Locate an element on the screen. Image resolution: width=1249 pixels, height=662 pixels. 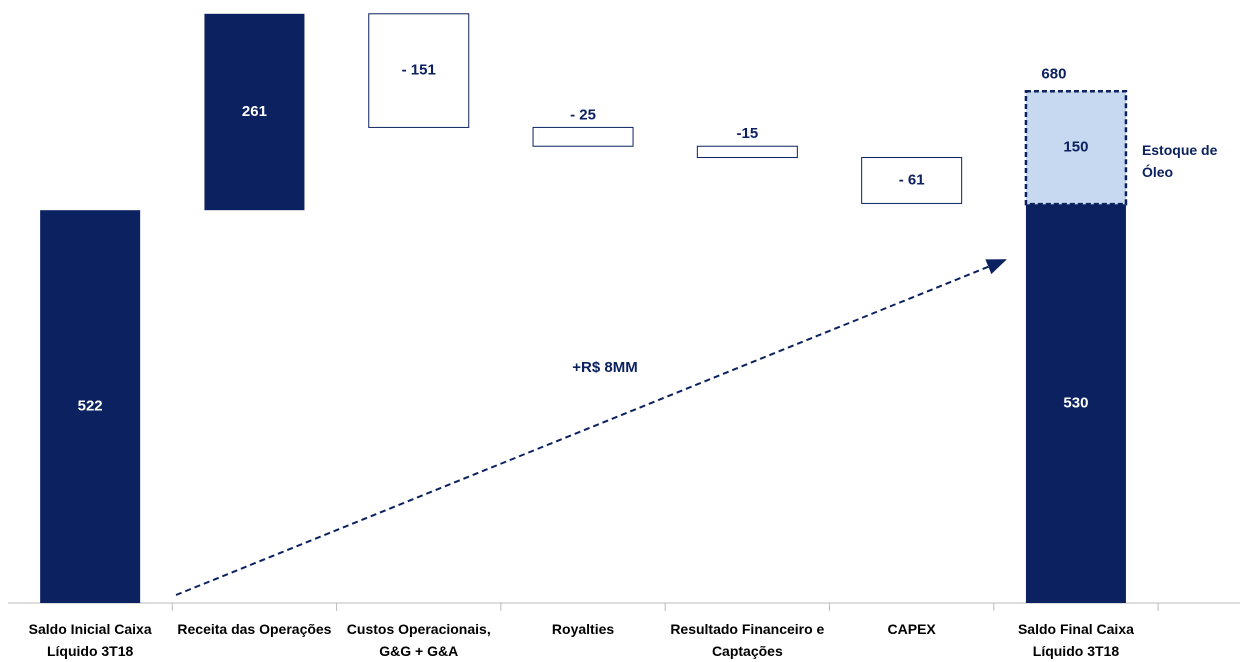
x-tick-label: Royalties is located at coordinates (583, 629).